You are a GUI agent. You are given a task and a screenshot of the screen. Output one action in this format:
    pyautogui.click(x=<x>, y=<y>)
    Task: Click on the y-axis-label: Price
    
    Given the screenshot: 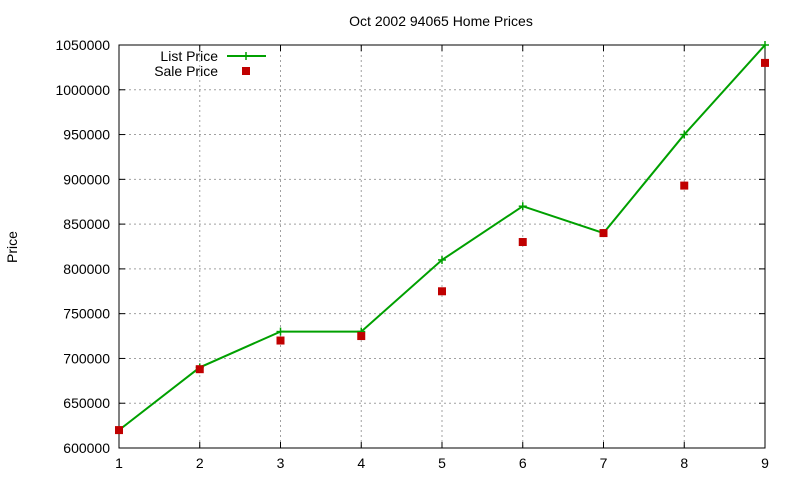 What is the action you would take?
    pyautogui.click(x=12, y=247)
    